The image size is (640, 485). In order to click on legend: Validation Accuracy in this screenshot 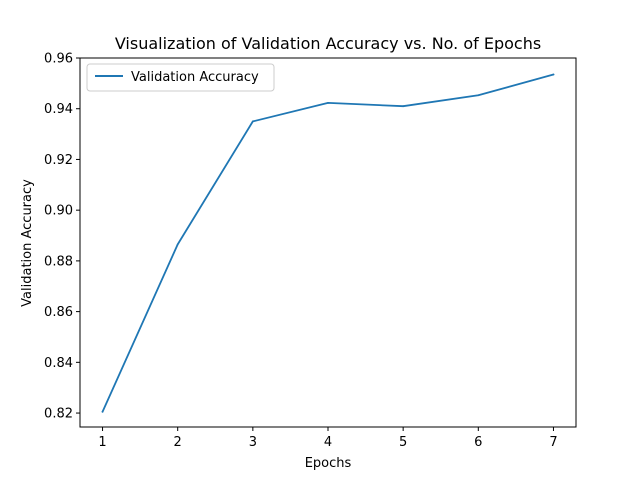, I will do `click(180, 77)`.